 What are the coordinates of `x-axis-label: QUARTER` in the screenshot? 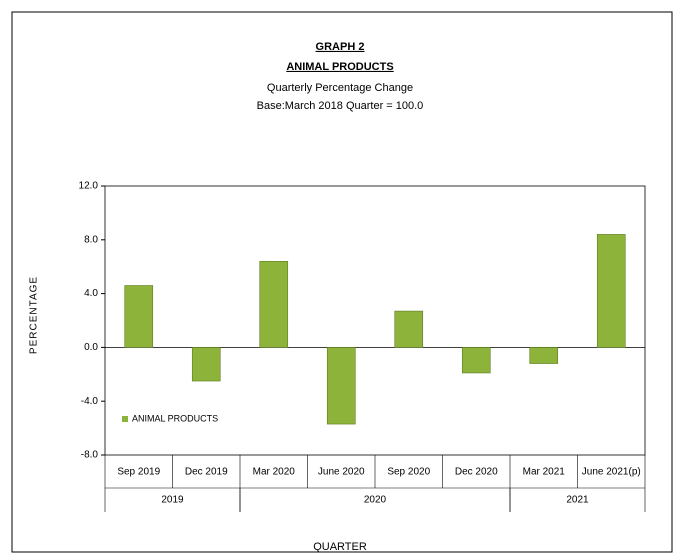 It's located at (340, 547).